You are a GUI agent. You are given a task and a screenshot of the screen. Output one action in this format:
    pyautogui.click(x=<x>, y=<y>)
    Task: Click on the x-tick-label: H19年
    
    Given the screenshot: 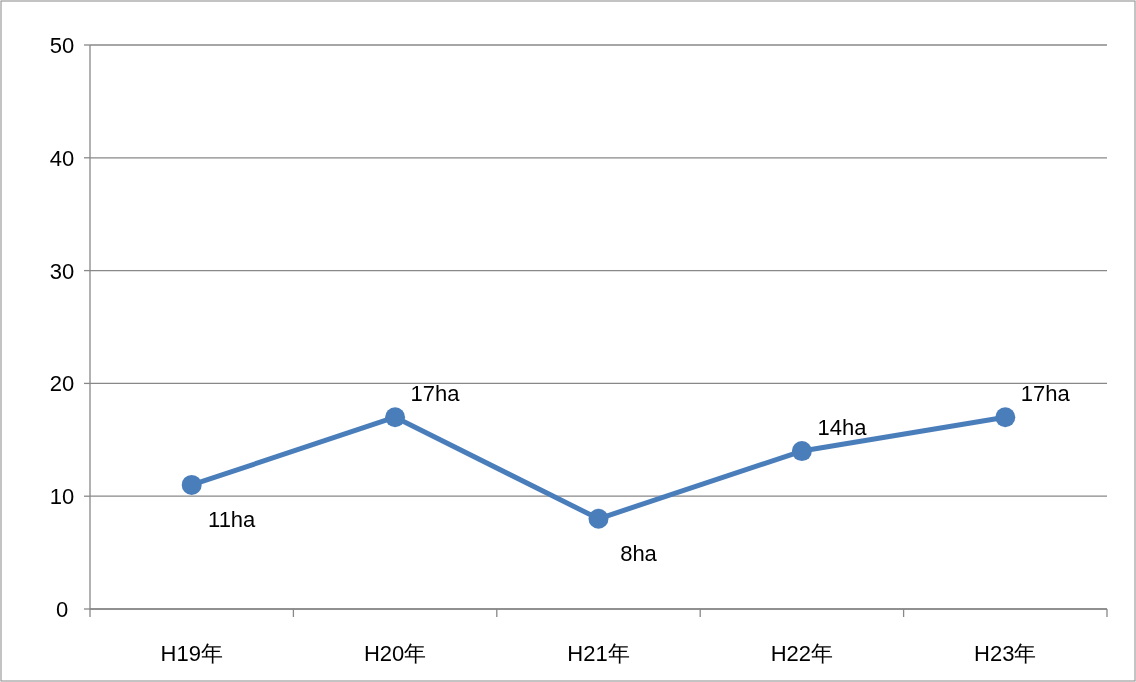 What is the action you would take?
    pyautogui.click(x=191, y=653)
    